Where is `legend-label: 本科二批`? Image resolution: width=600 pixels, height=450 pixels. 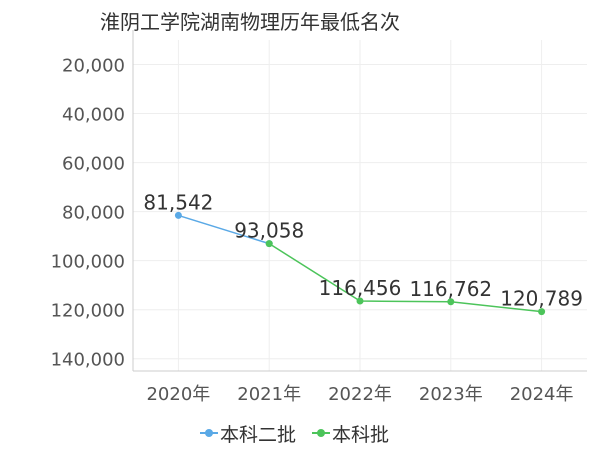 legend-label: 本科二批 is located at coordinates (258, 434).